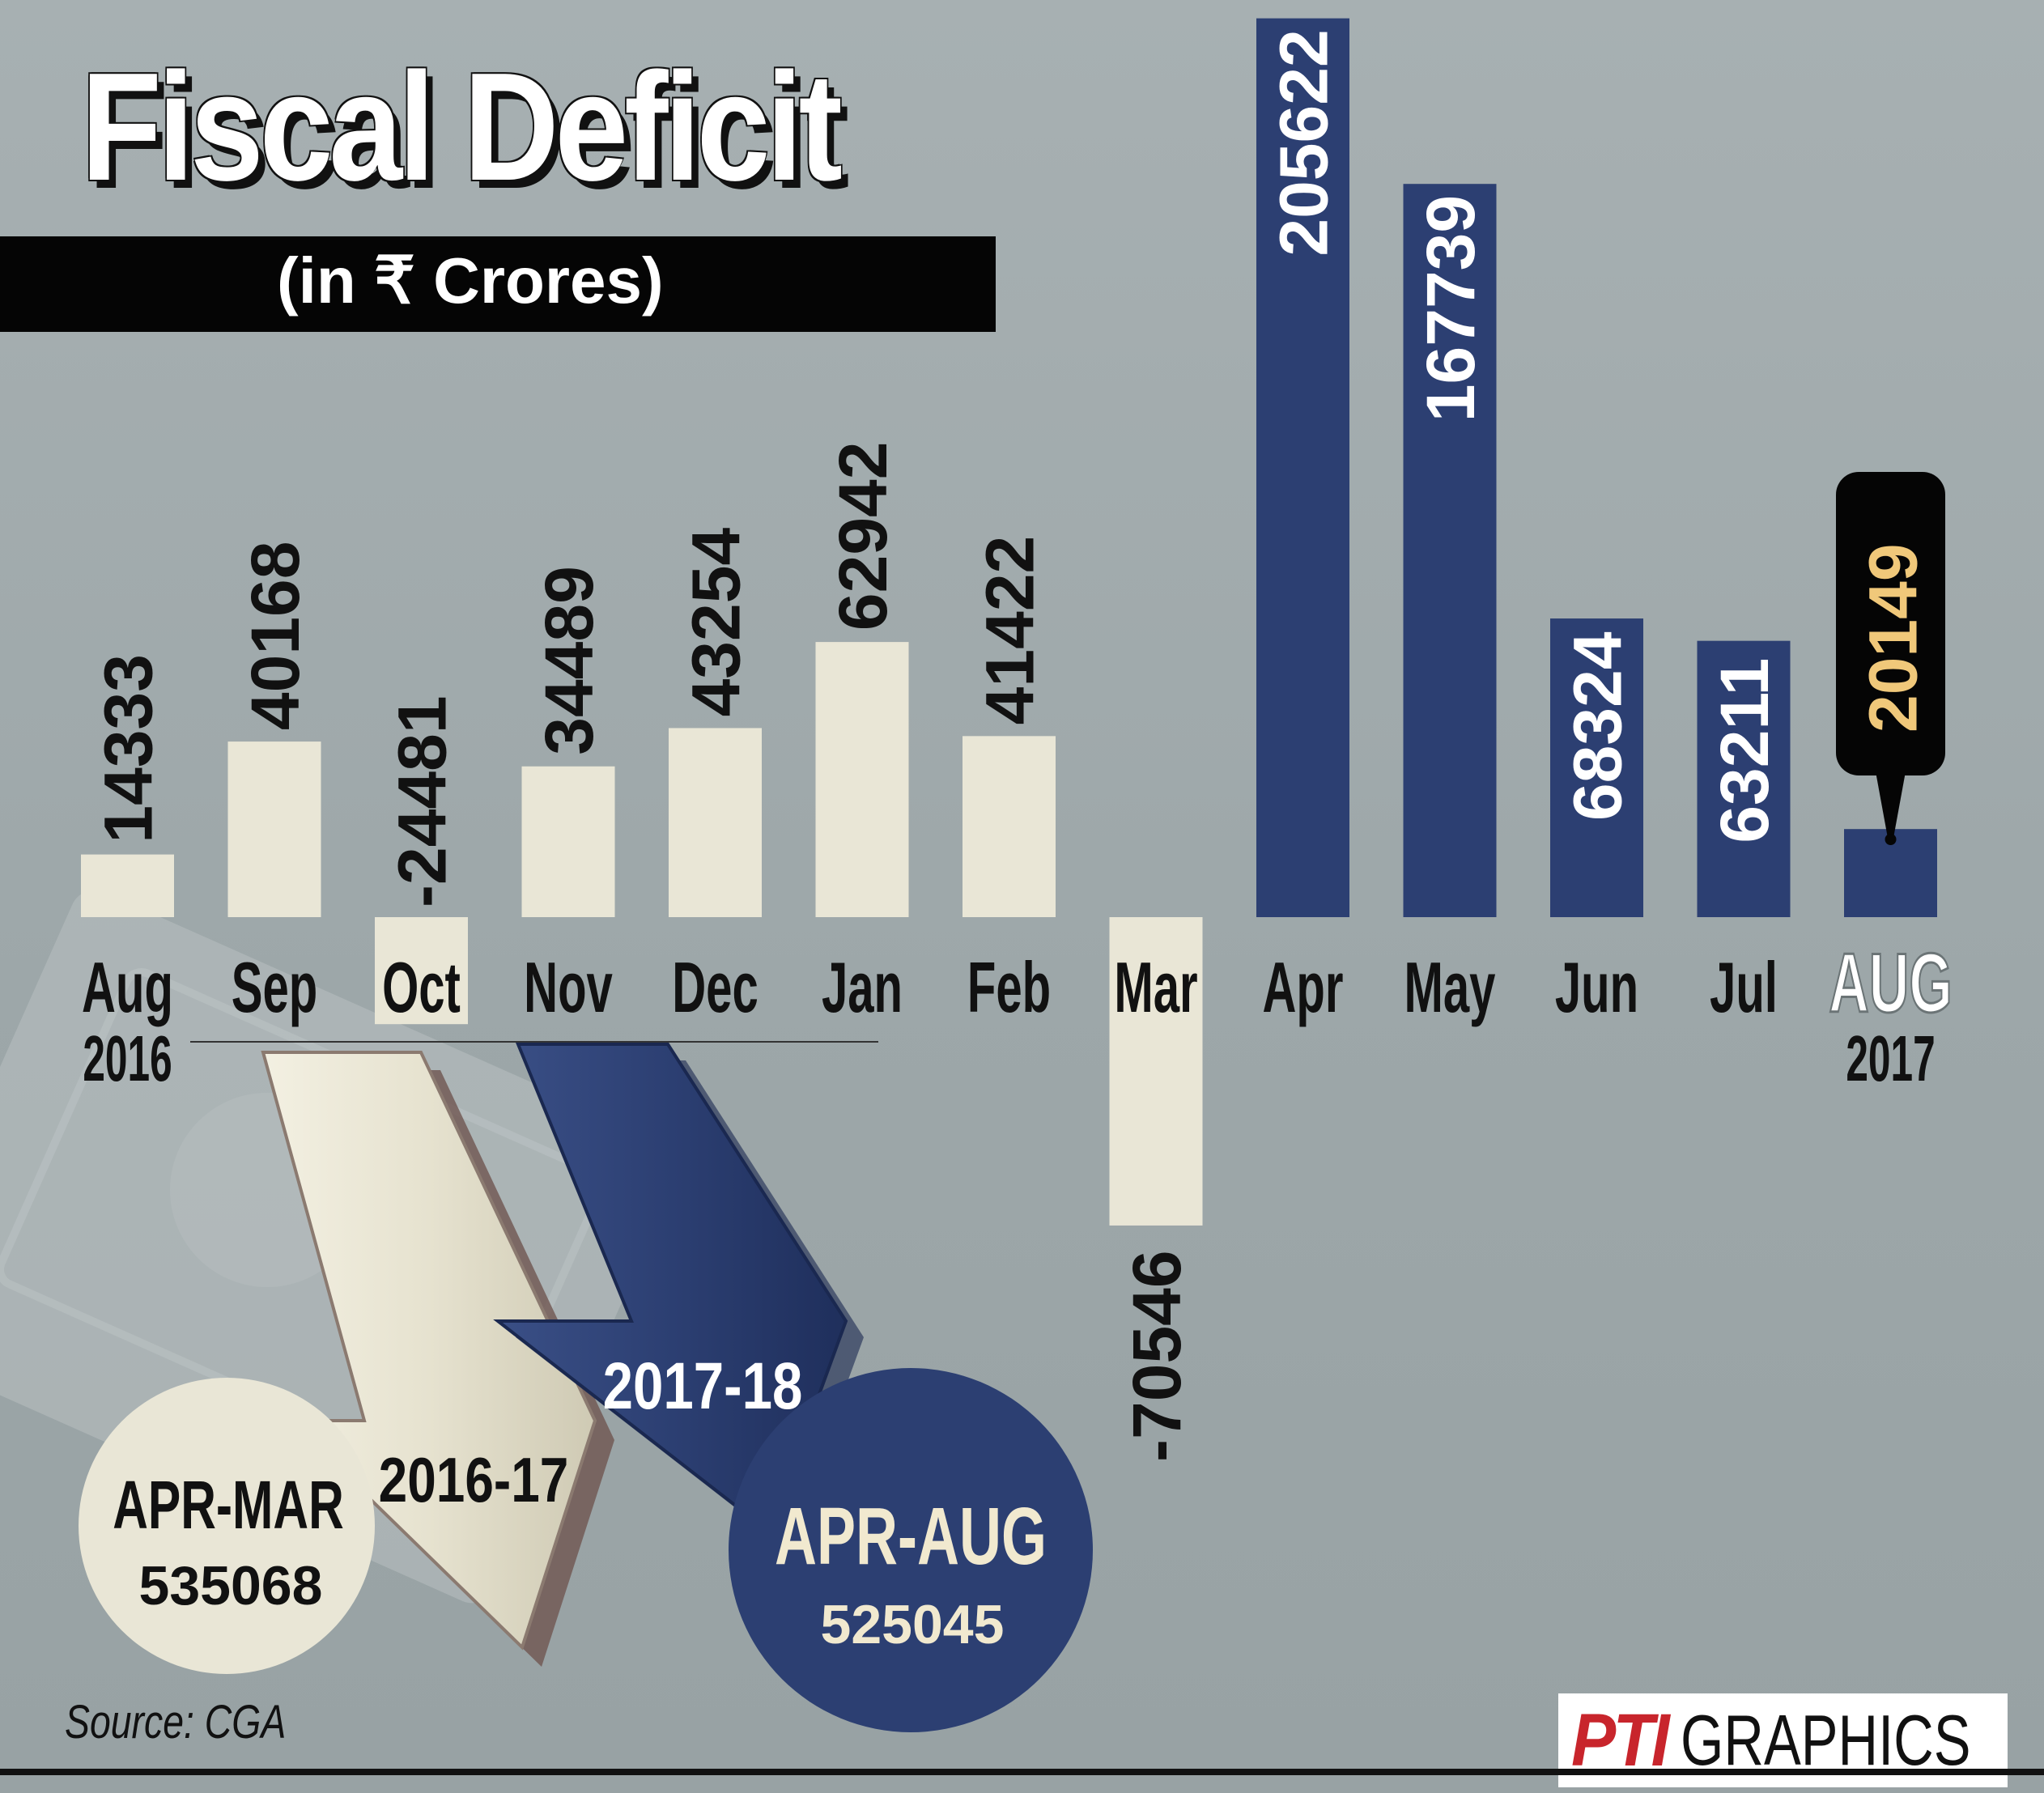 The height and width of the screenshot is (1793, 2044). What do you see at coordinates (716, 622) in the screenshot?
I see `value-label-dec: 43254` at bounding box center [716, 622].